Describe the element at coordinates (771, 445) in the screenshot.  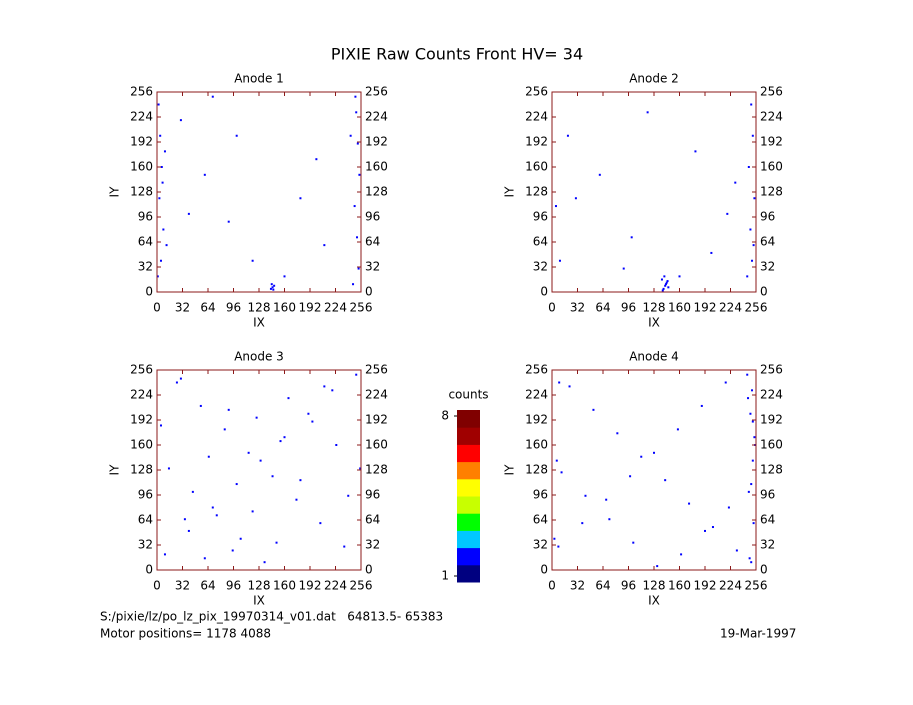
I see `y-tick-label-right: 160` at that location.